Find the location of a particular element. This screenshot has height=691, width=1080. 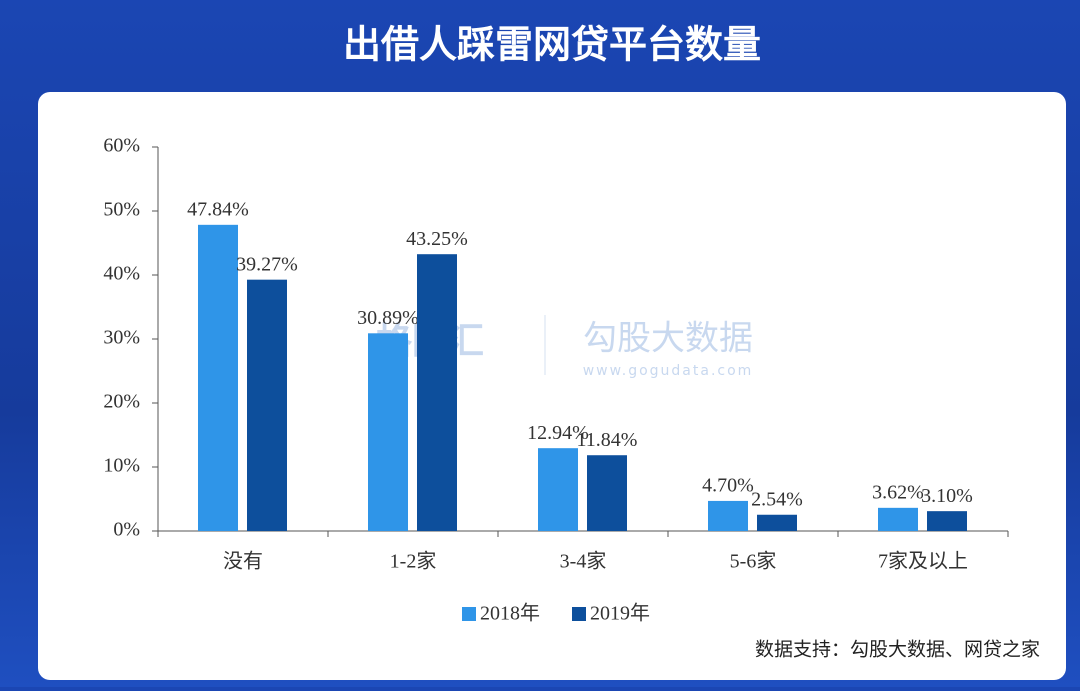

chart-title: 出借人踩雷网贷平台数量 is located at coordinates (552, 45).